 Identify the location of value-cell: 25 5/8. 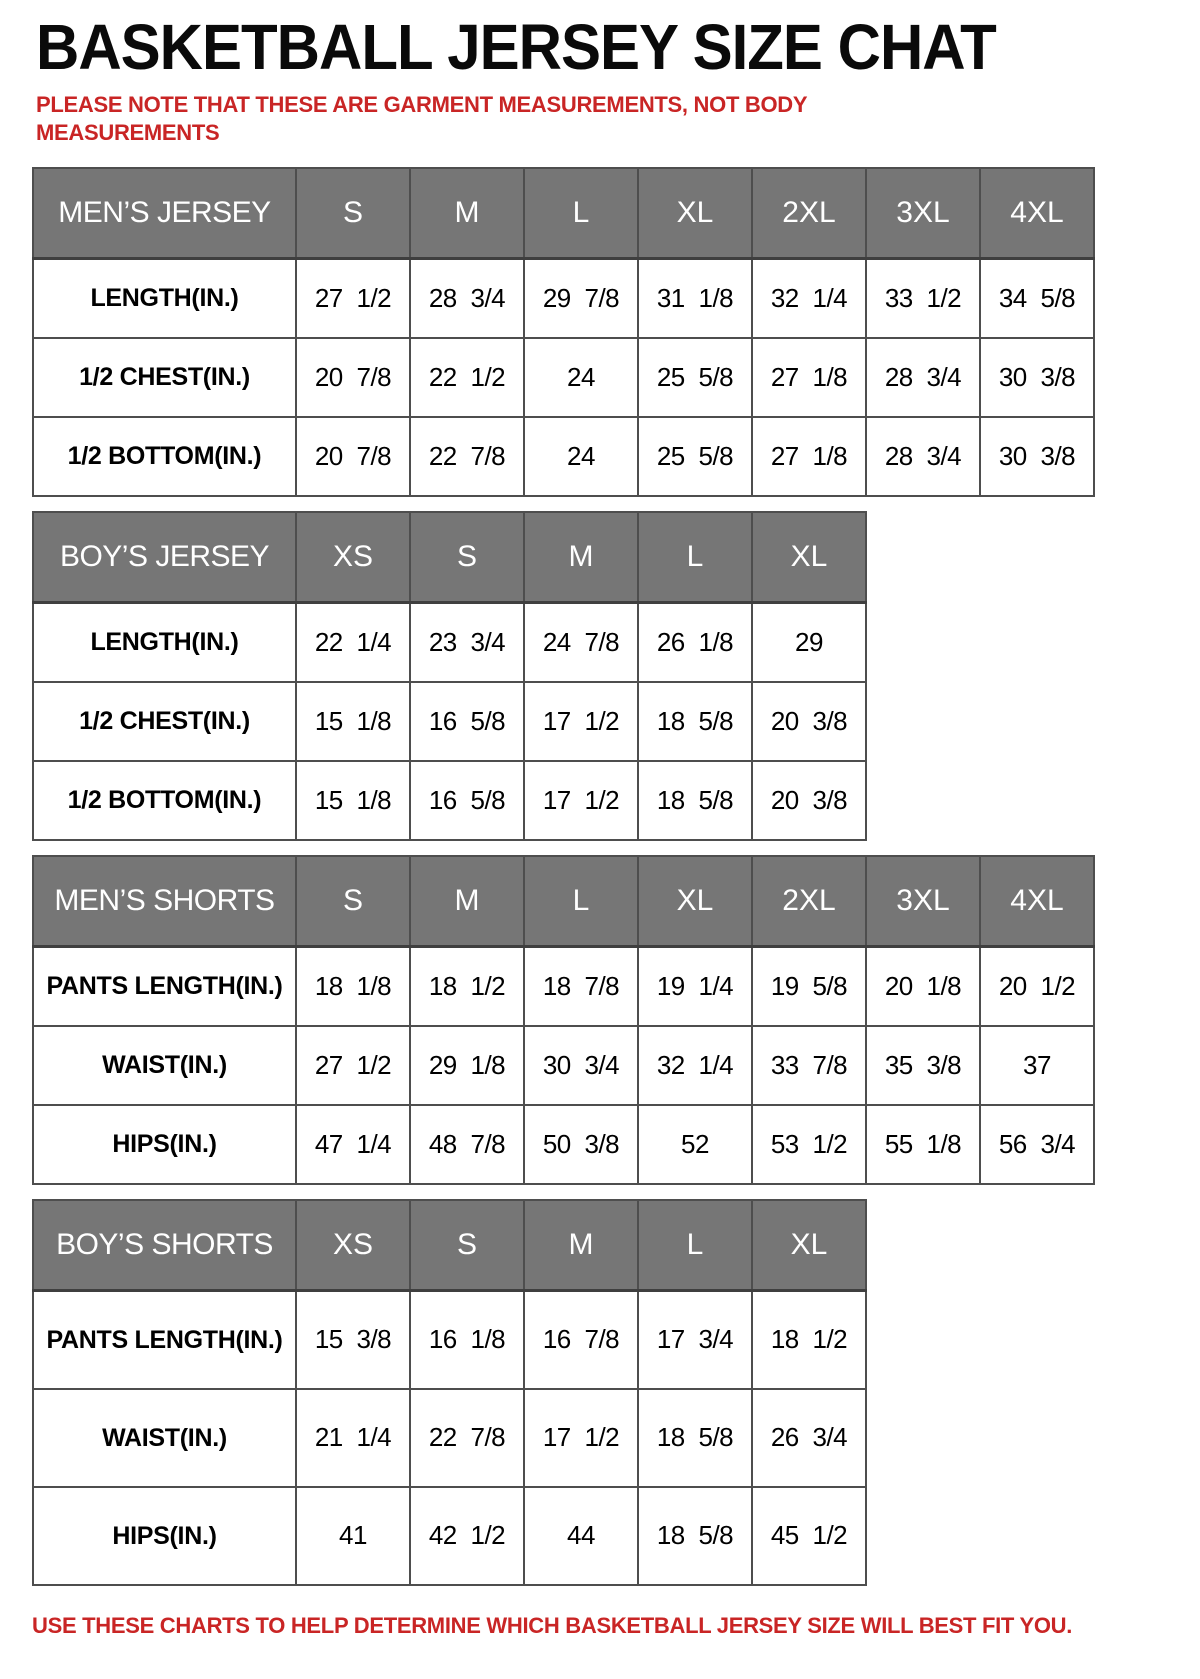
(695, 377).